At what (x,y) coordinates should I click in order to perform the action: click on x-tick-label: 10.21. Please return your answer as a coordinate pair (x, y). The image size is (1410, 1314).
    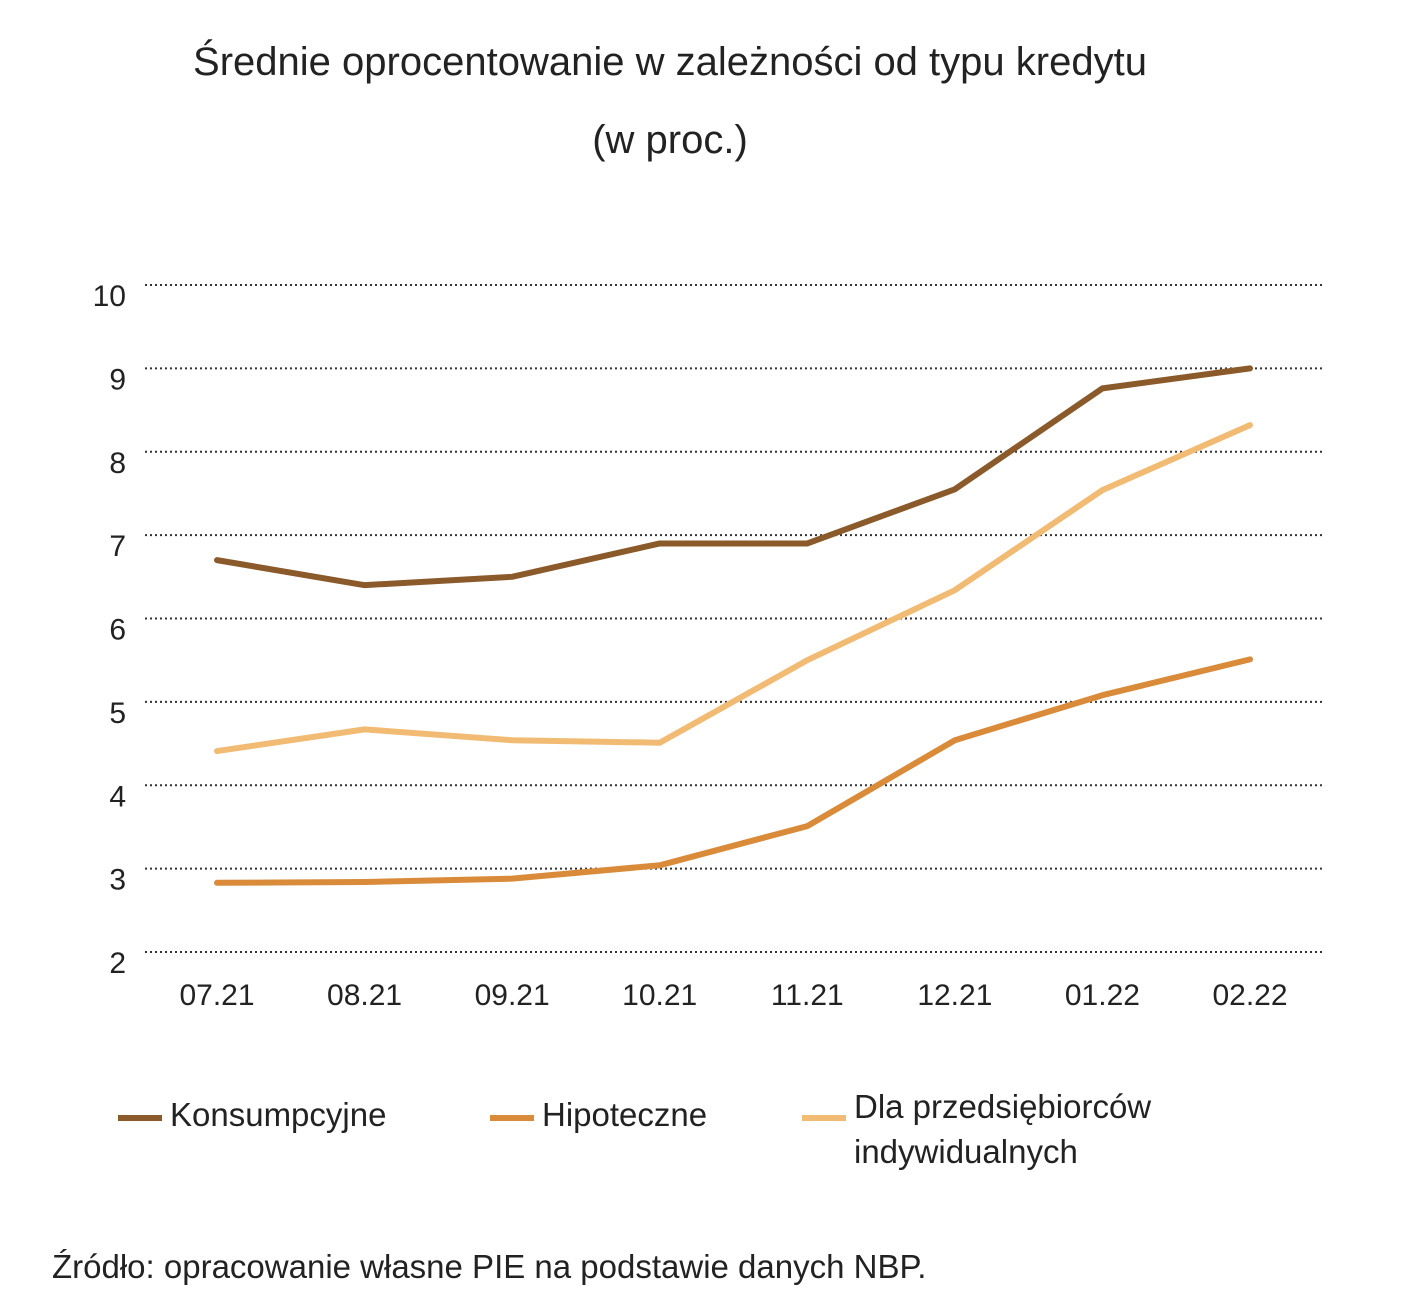
    Looking at the image, I should click on (659, 995).